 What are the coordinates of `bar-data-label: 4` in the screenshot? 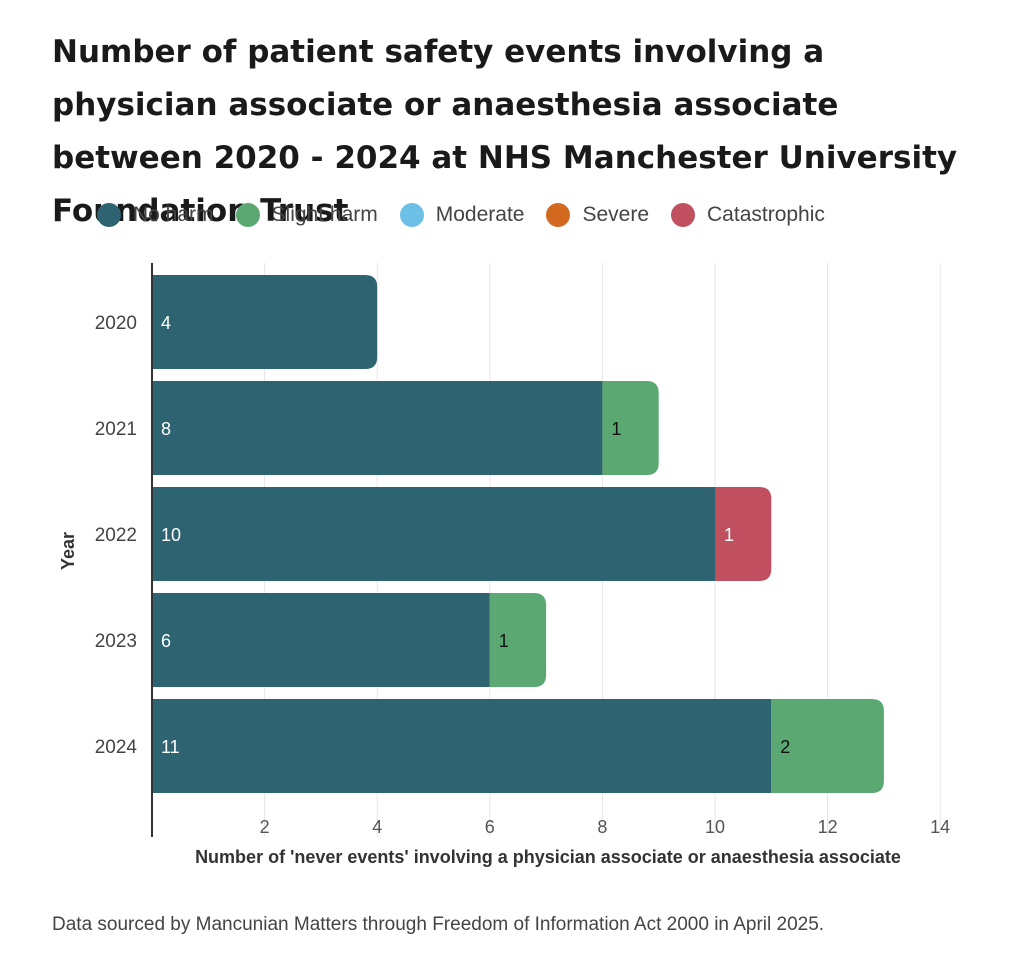 It's located at (166, 323).